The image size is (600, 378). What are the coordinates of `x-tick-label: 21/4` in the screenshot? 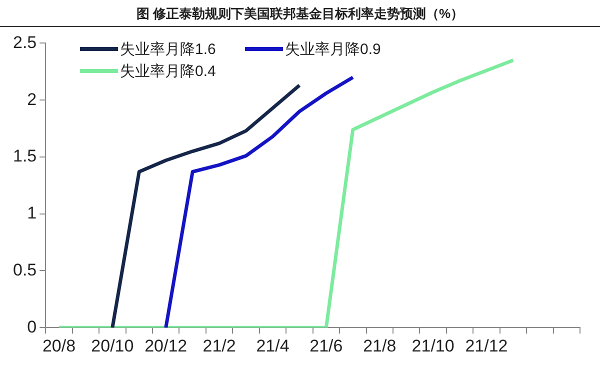 It's located at (273, 346).